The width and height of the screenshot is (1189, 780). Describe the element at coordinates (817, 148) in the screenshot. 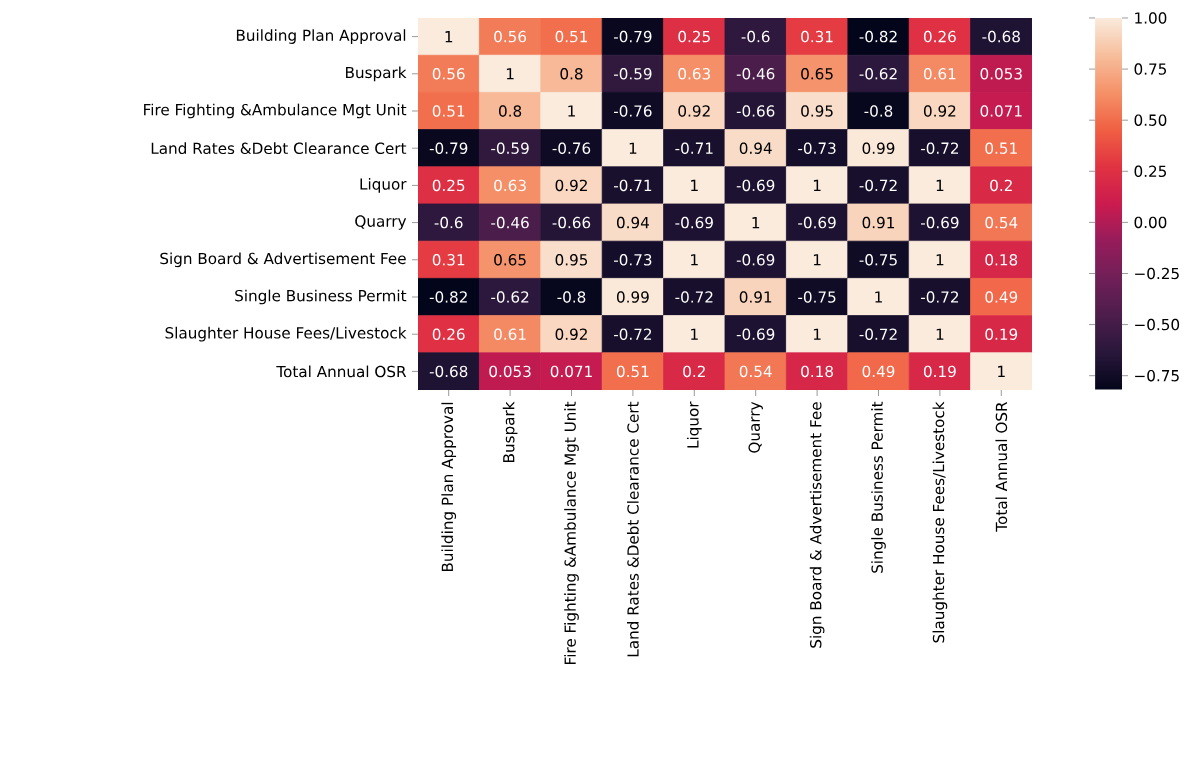

I see `data-label: -0.73` at that location.